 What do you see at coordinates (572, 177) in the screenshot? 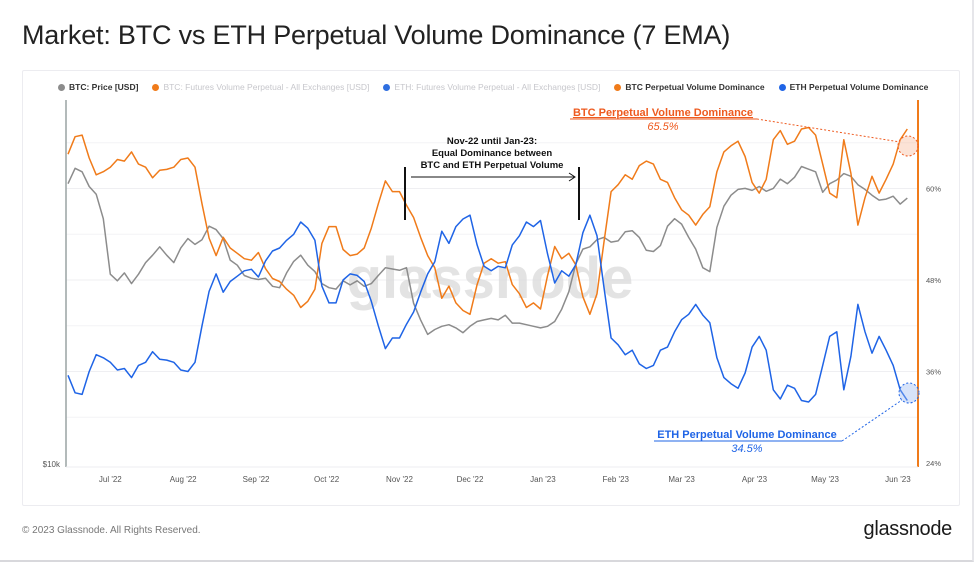
I see `range-arrow-head-icon` at bounding box center [572, 177].